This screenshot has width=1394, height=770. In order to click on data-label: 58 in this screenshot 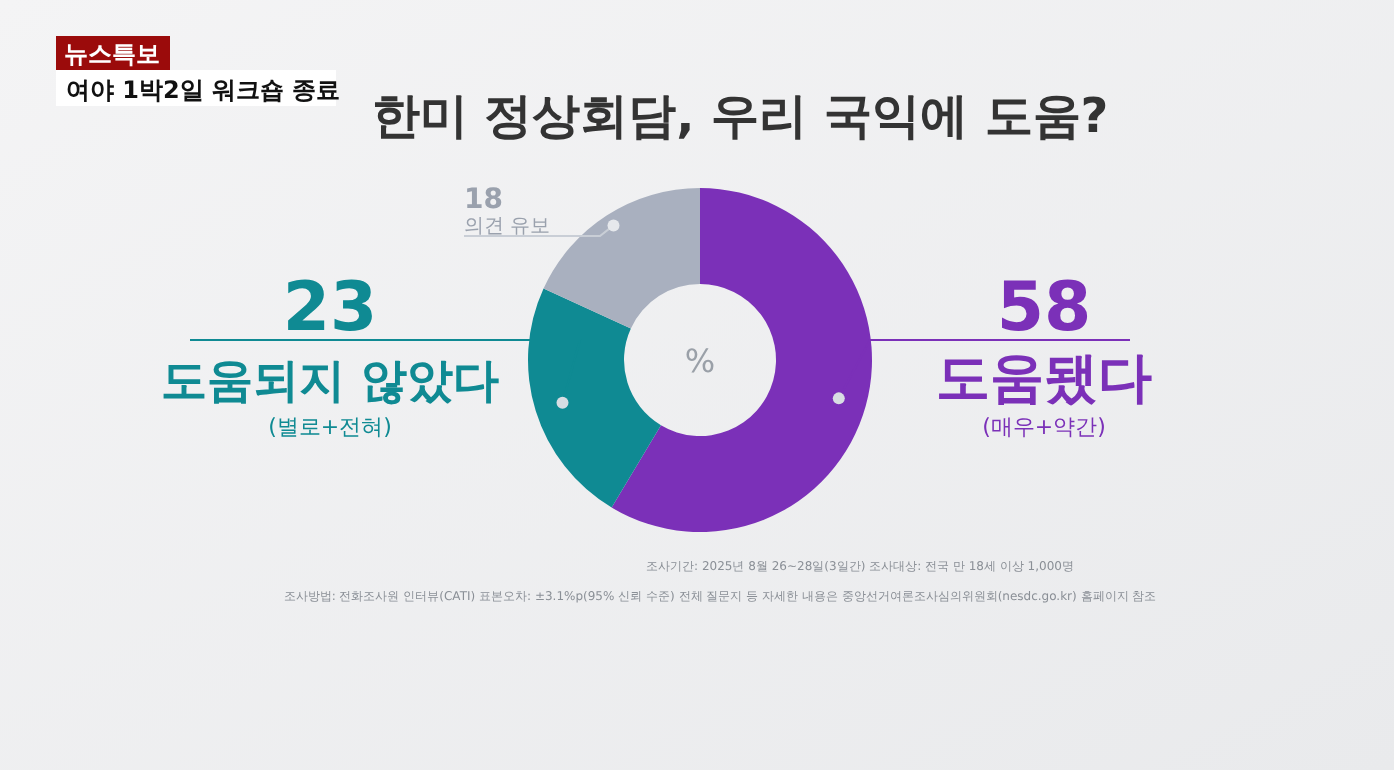, I will do `click(1044, 308)`.